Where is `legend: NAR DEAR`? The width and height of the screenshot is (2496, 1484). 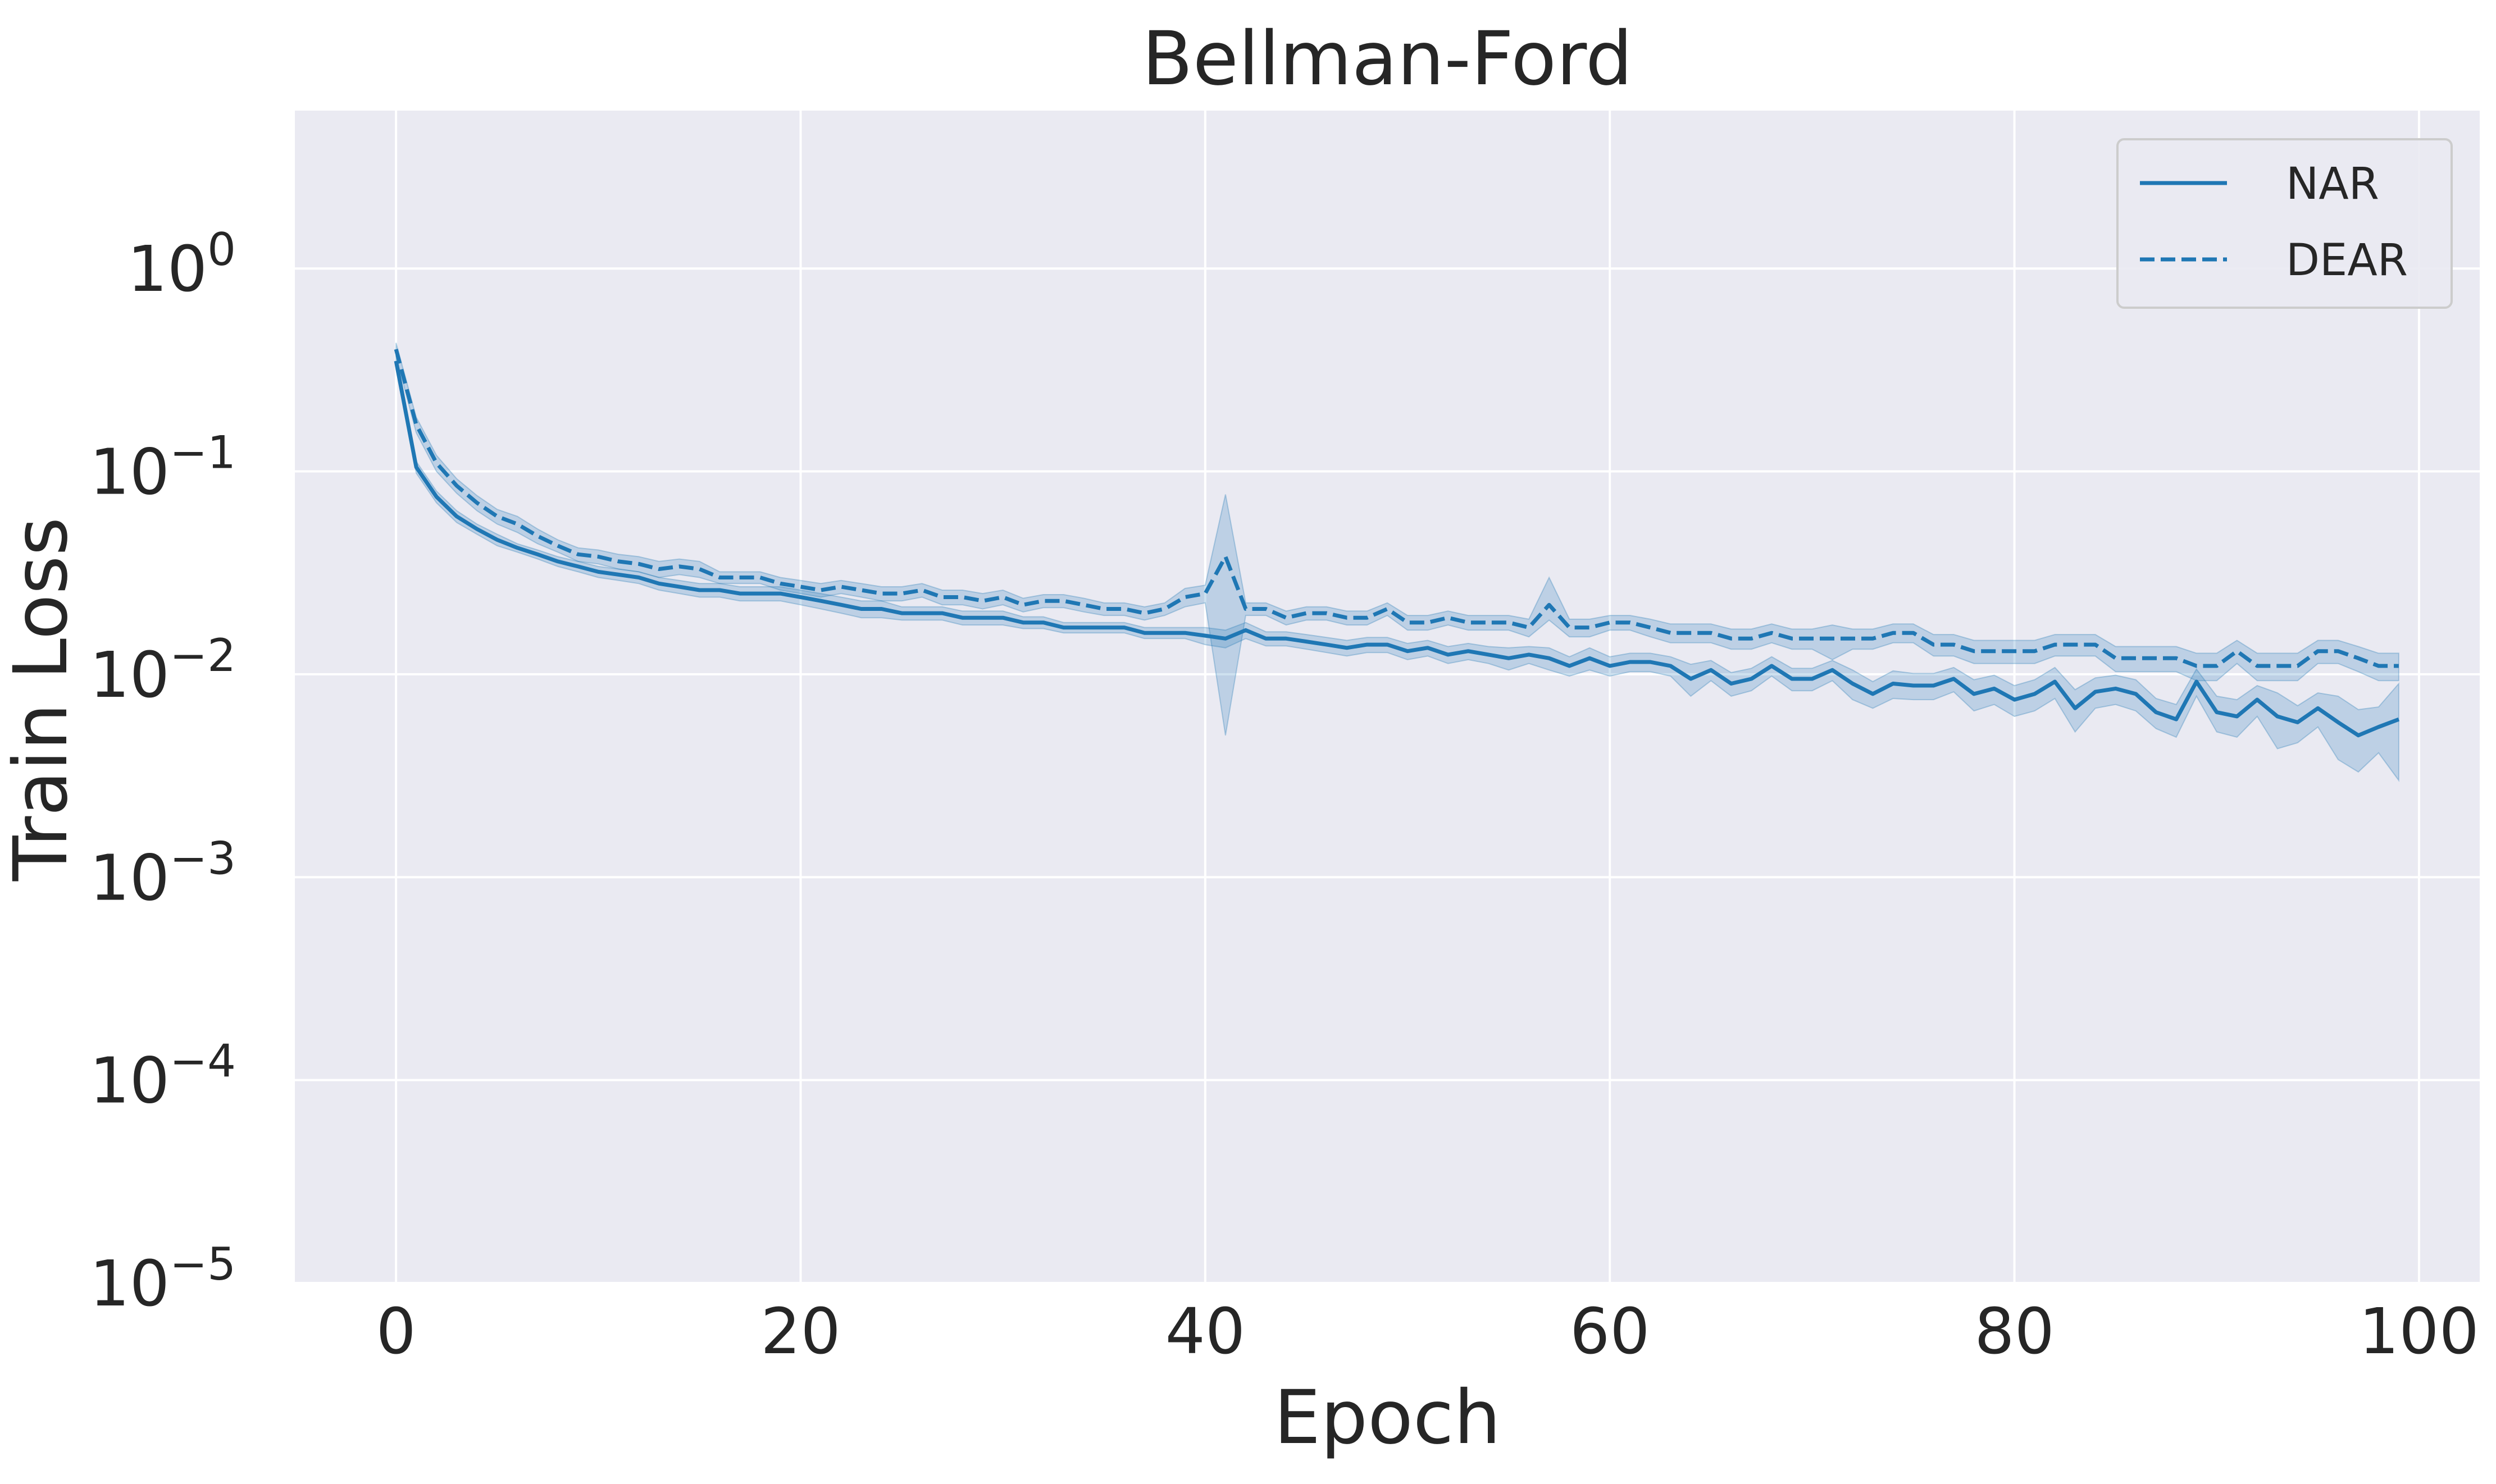 legend: NAR DEAR is located at coordinates (2284, 223).